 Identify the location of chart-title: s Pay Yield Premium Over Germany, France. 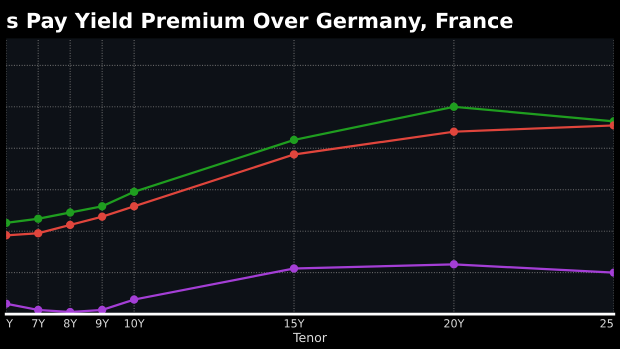
(260, 22).